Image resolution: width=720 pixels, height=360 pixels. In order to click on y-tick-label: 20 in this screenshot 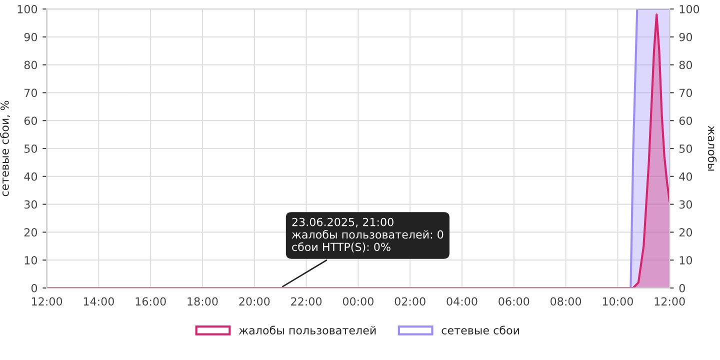, I will do `click(31, 232)`.